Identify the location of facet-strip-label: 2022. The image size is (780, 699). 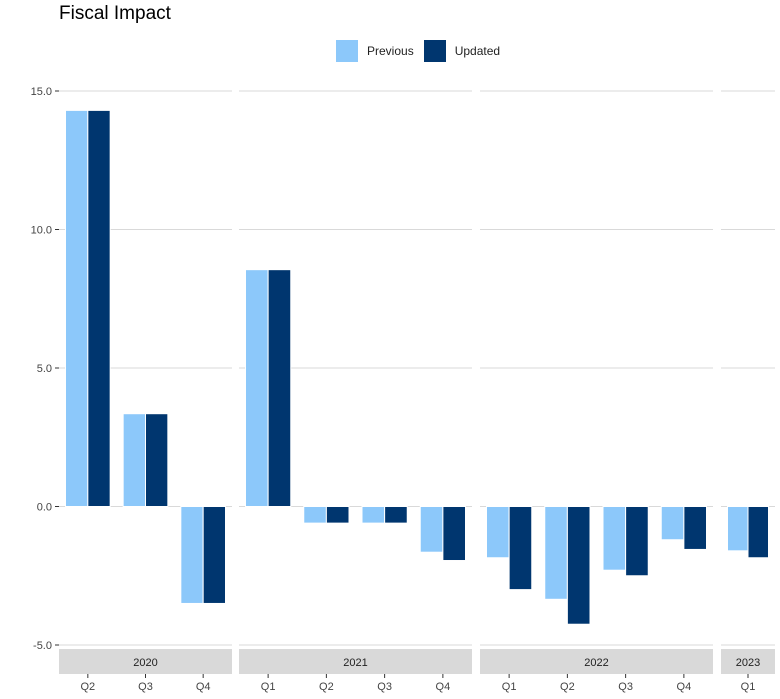
(596, 663).